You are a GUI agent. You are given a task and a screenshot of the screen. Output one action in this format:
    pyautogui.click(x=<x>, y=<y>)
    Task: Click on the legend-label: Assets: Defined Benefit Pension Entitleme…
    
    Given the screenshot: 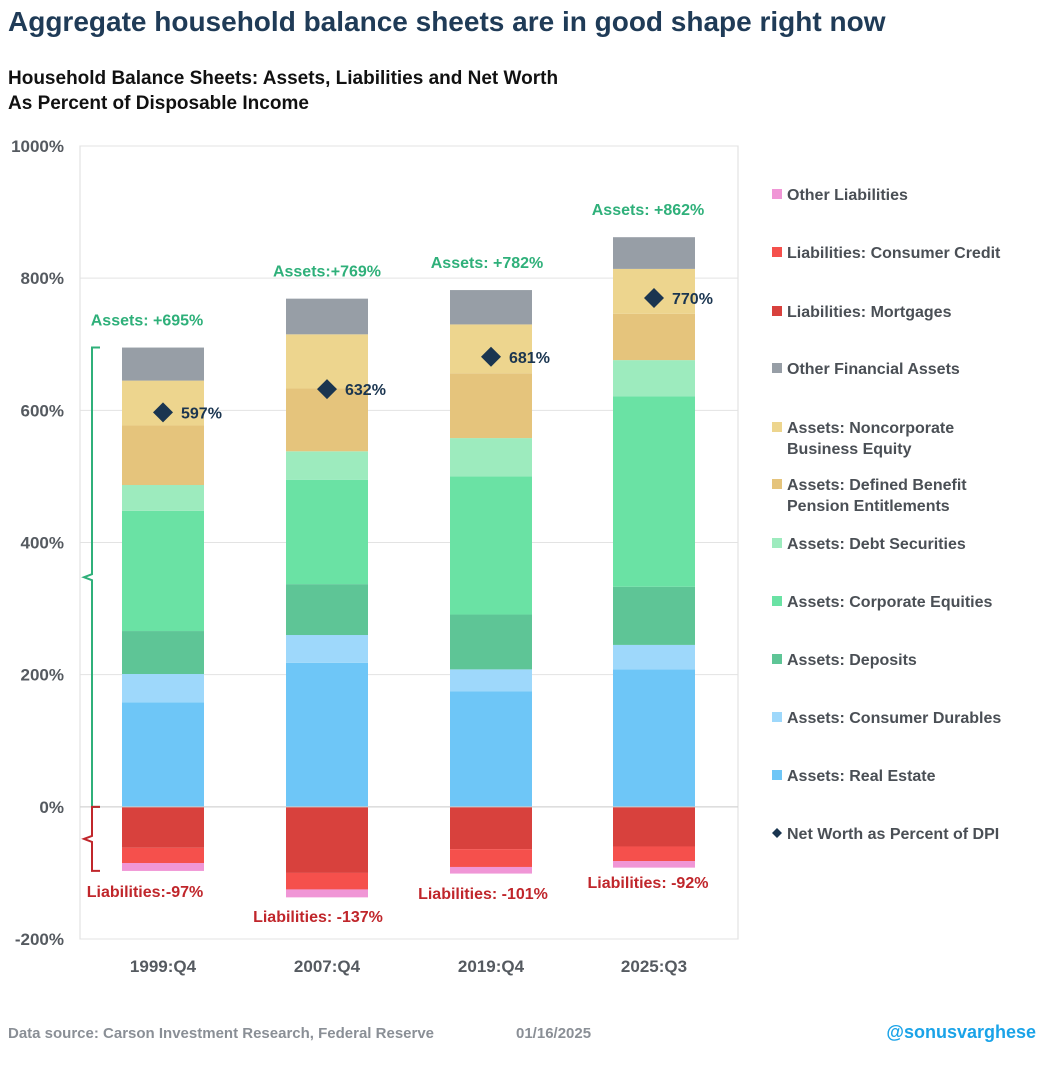 What is the action you would take?
    pyautogui.click(x=877, y=496)
    